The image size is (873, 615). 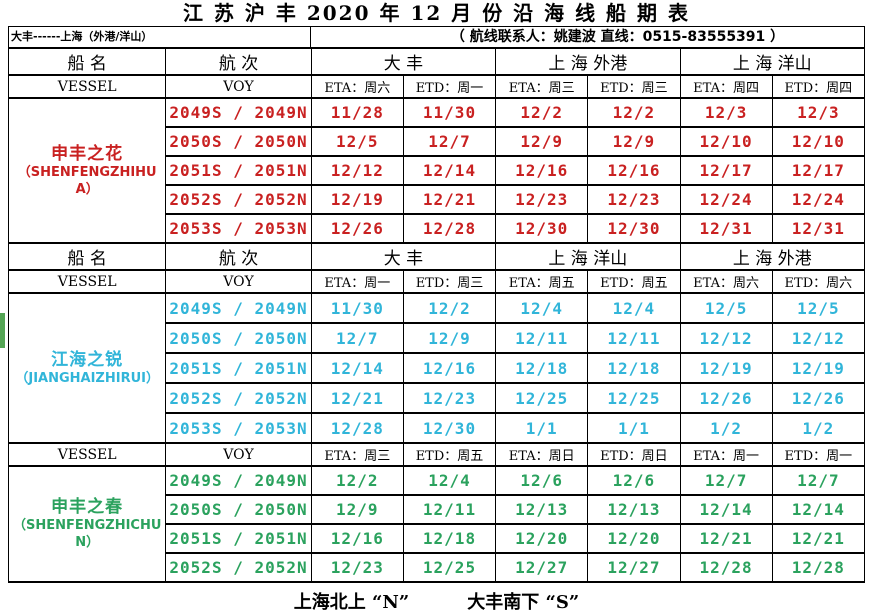 What do you see at coordinates (634, 141) in the screenshot?
I see `schedule-date: 12/9` at bounding box center [634, 141].